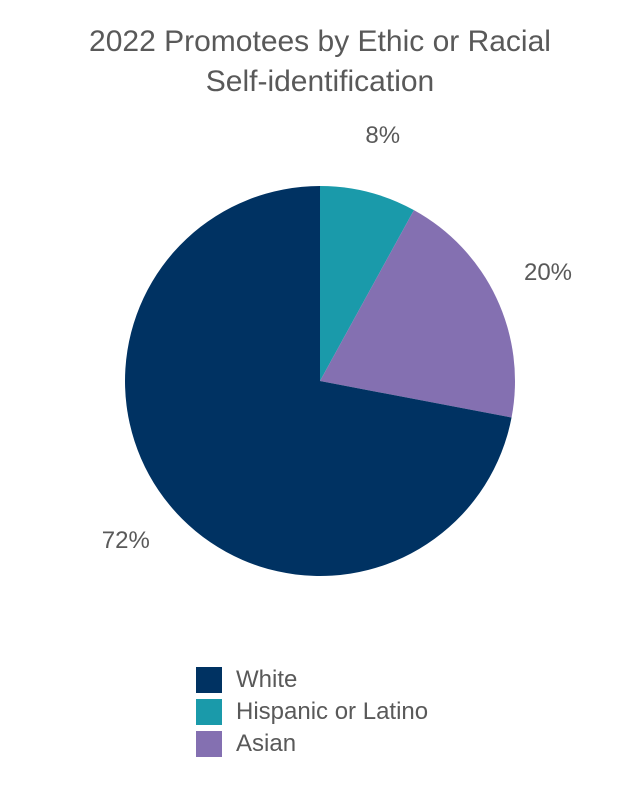 The height and width of the screenshot is (800, 640). Describe the element at coordinates (266, 743) in the screenshot. I see `legend-label-asian: Asian` at that location.